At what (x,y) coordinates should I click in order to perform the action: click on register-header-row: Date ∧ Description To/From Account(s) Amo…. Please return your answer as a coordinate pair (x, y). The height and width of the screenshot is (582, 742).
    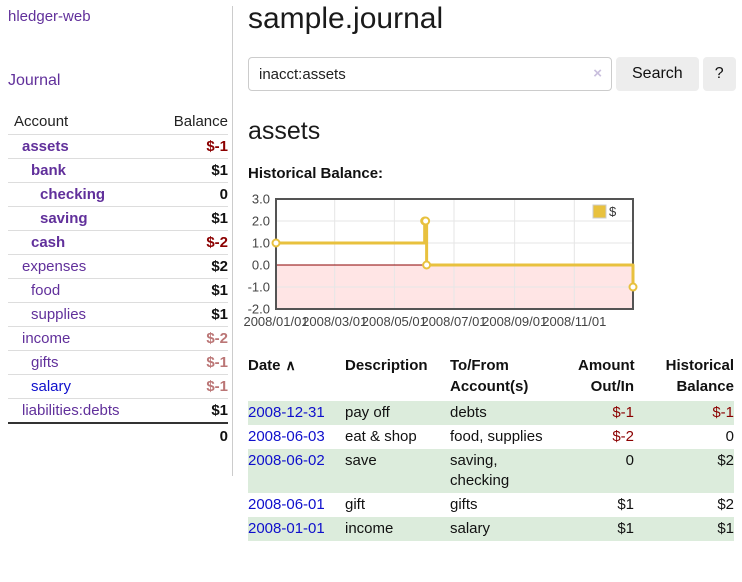
    Looking at the image, I should click on (491, 378).